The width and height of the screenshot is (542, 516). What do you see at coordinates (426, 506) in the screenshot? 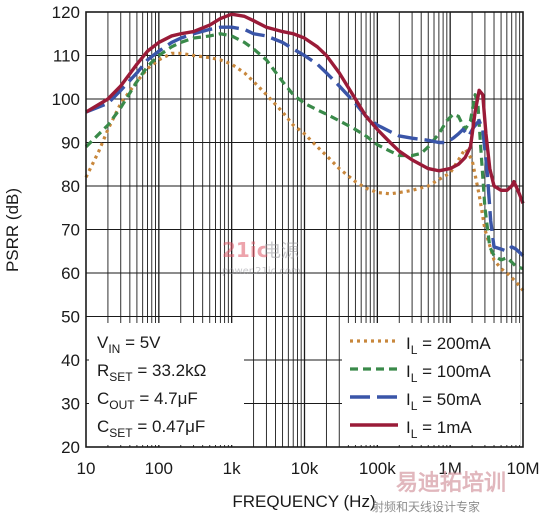
I see `corner-tagline-text: 射频和天线设计专家` at bounding box center [426, 506].